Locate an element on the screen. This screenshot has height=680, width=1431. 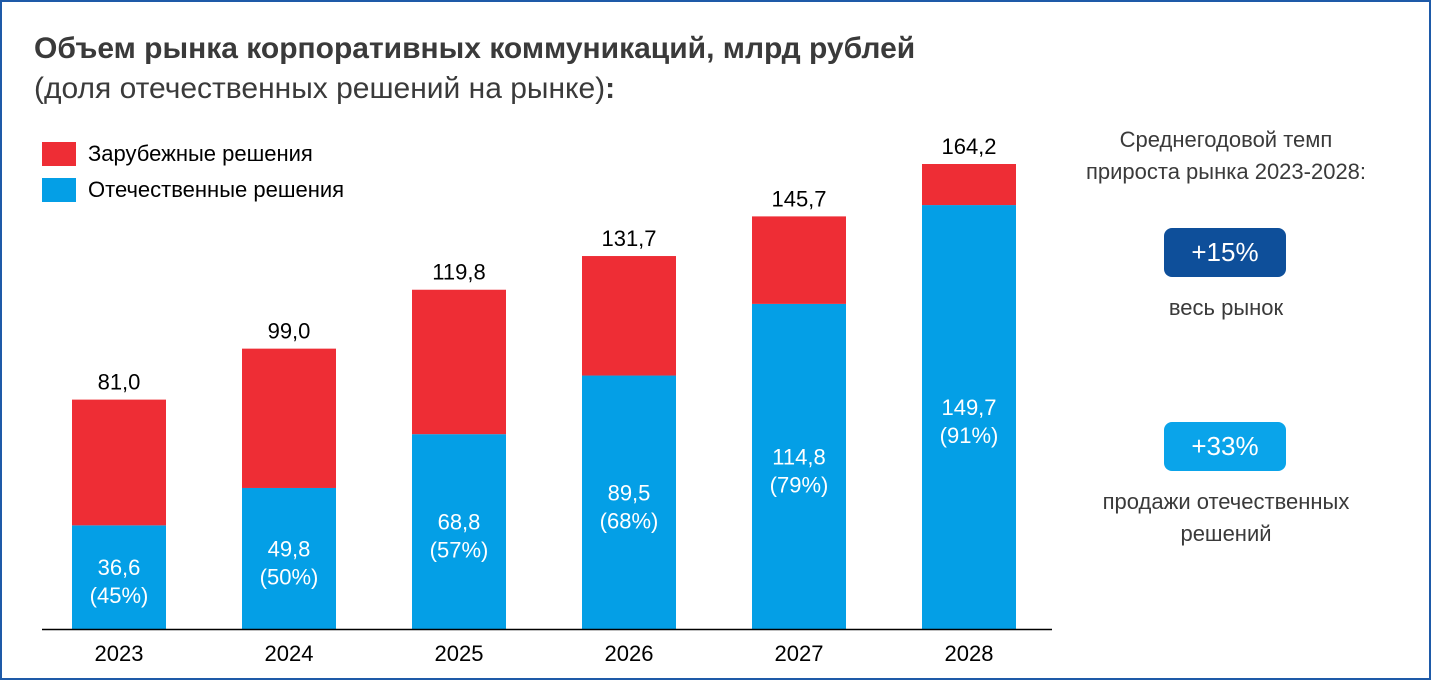
x-tick-label-2023: 2023 is located at coordinates (119, 653).